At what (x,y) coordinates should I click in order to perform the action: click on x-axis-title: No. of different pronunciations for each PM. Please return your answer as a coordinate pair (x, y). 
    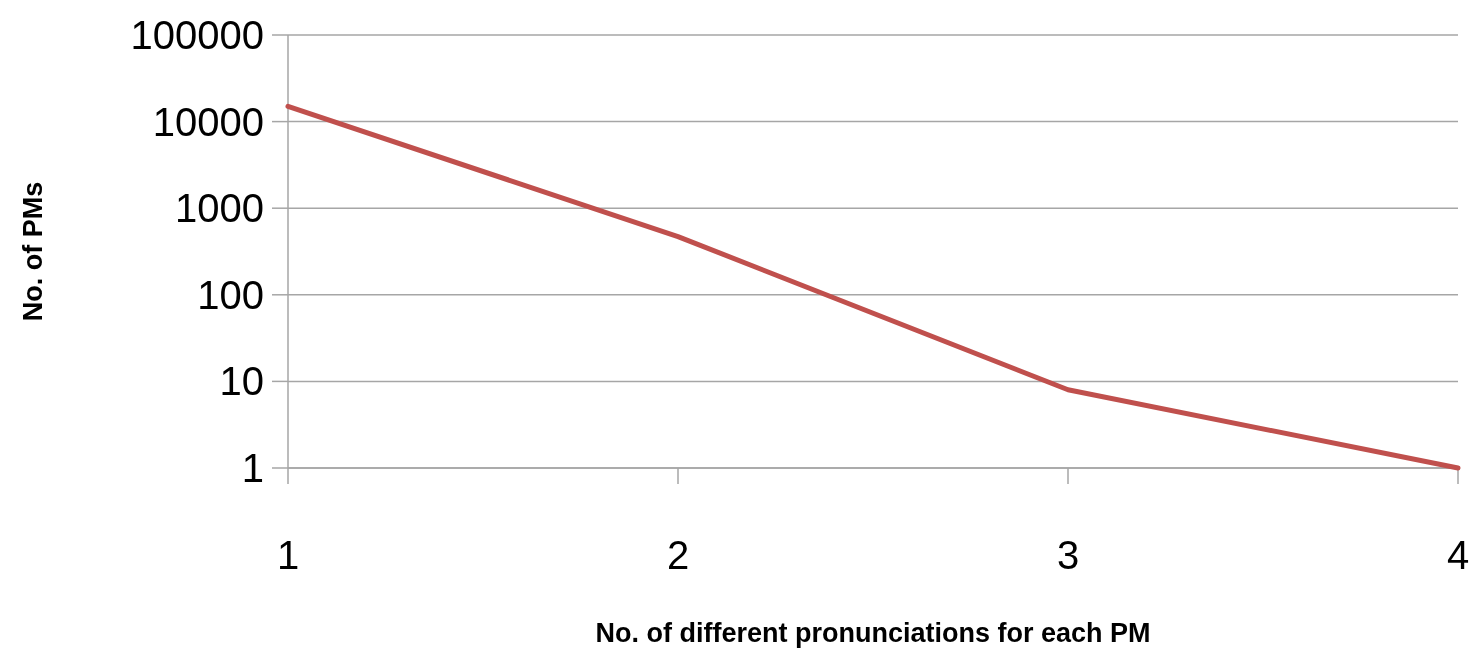
    Looking at the image, I should click on (873, 633).